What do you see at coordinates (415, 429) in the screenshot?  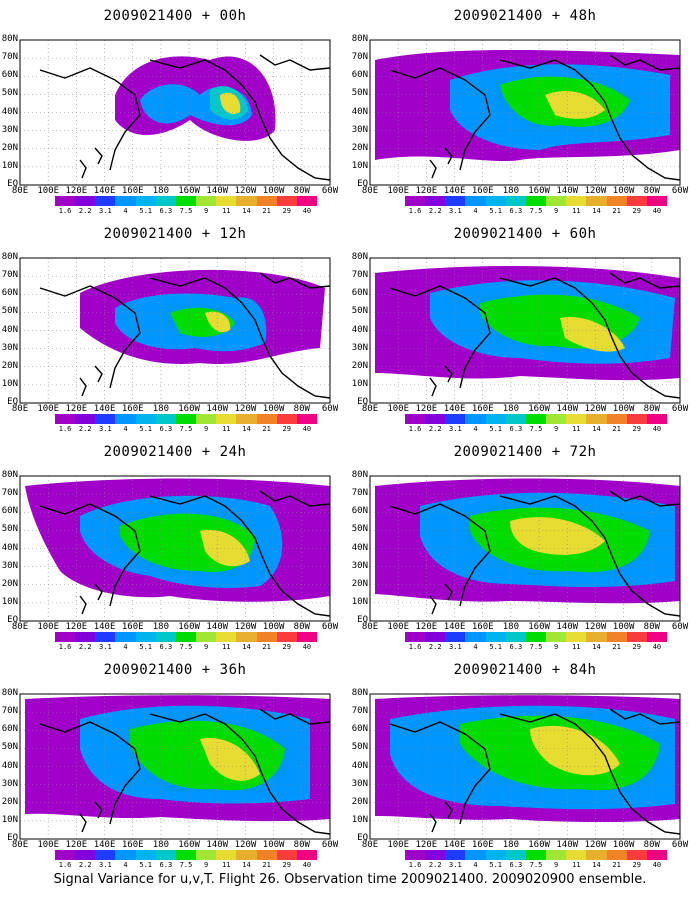 I see `colorbar-label: 1.6` at bounding box center [415, 429].